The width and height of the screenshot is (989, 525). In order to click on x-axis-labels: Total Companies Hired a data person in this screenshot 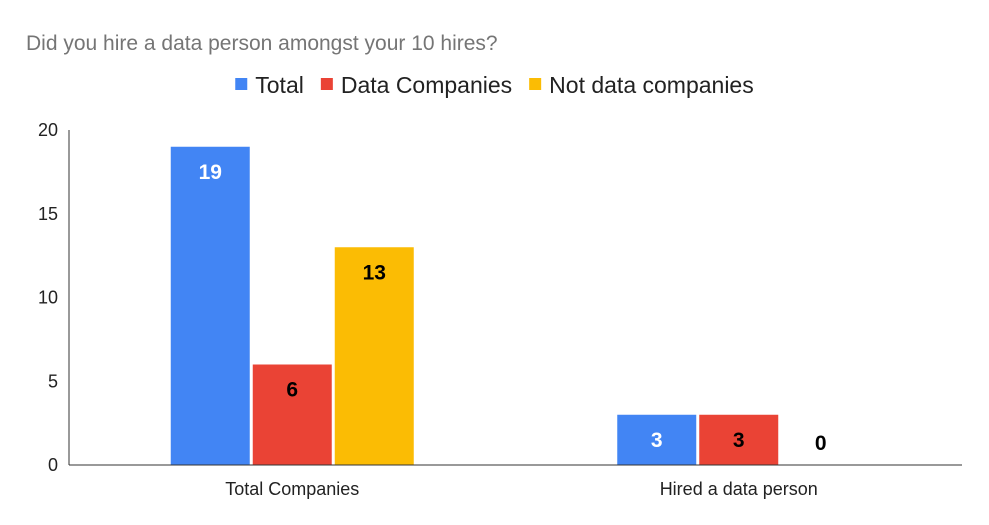, I will do `click(521, 489)`.